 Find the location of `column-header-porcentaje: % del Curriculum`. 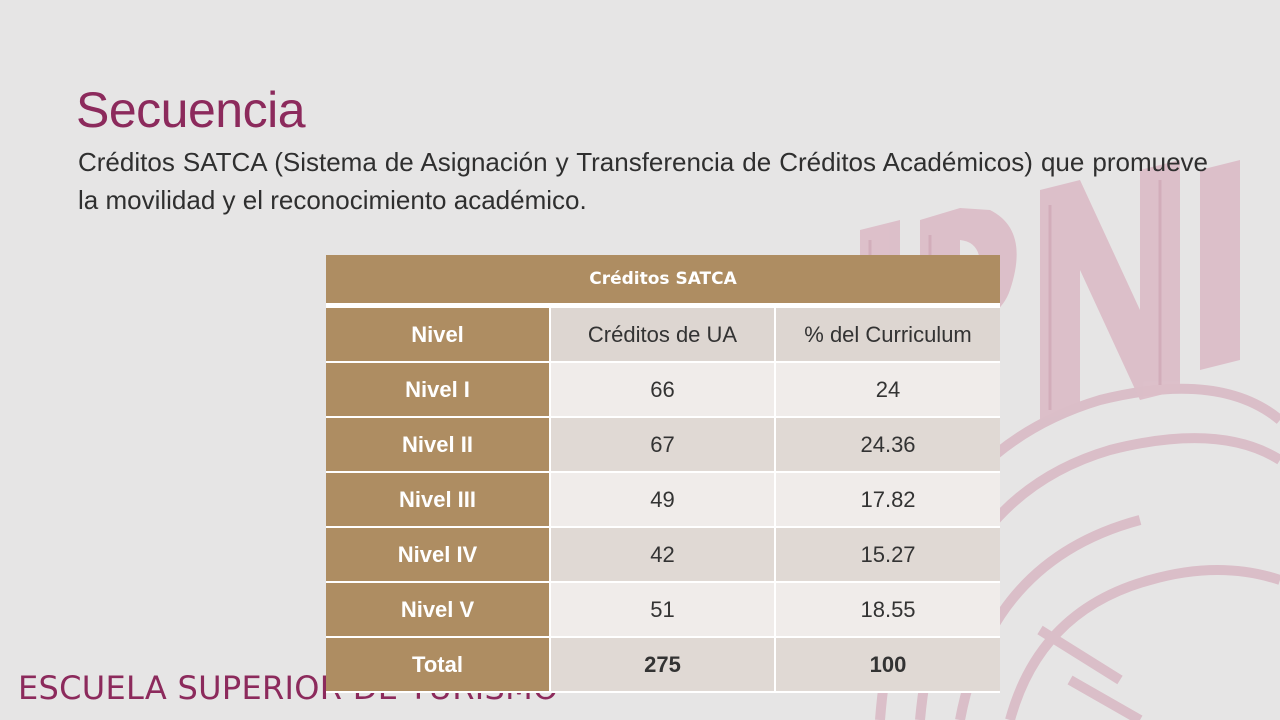

column-header-porcentaje: % del Curriculum is located at coordinates (887, 334).